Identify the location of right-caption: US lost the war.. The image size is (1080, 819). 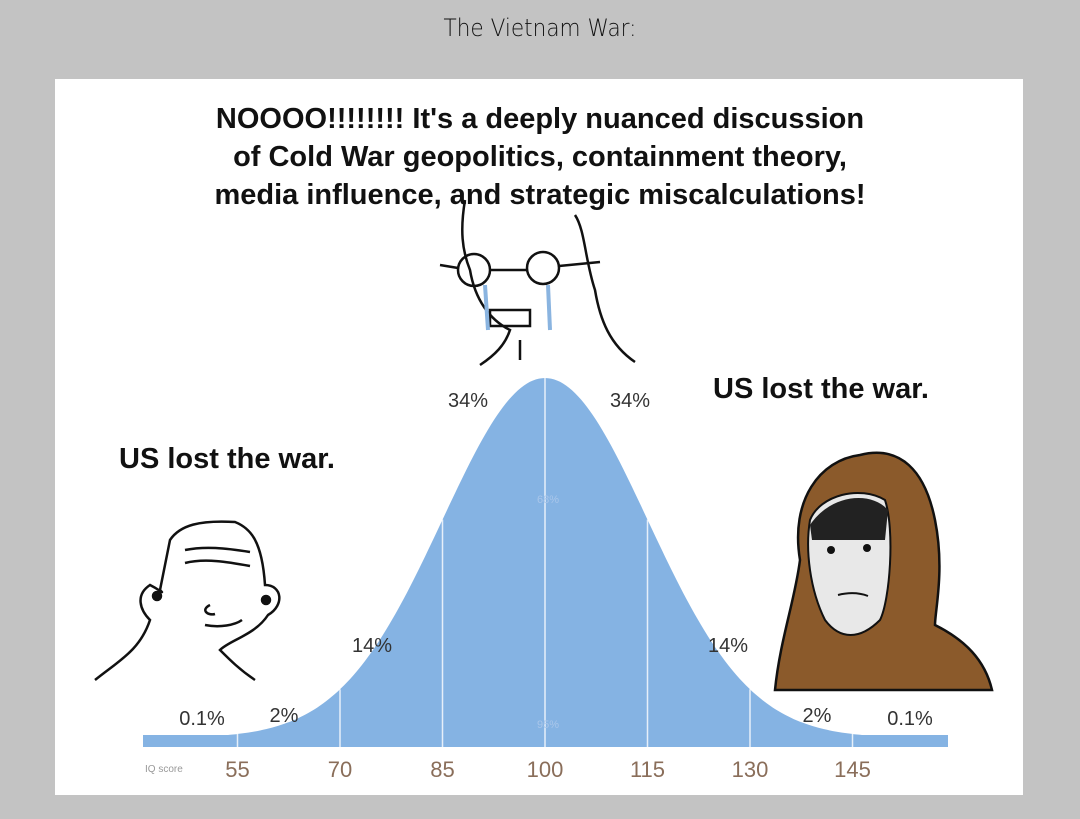
(821, 389).